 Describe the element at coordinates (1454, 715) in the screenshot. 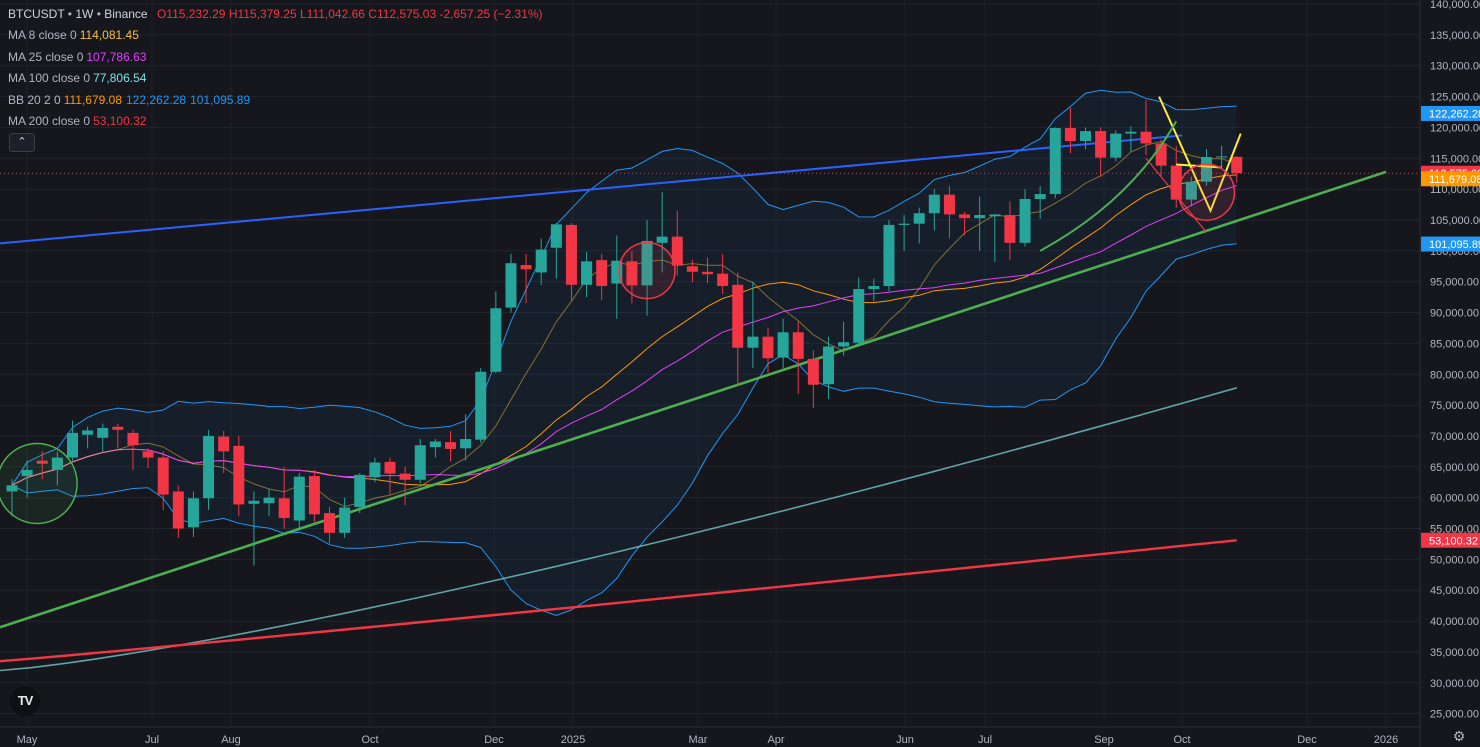

I see `price-tick-label: 25,000.00` at that location.